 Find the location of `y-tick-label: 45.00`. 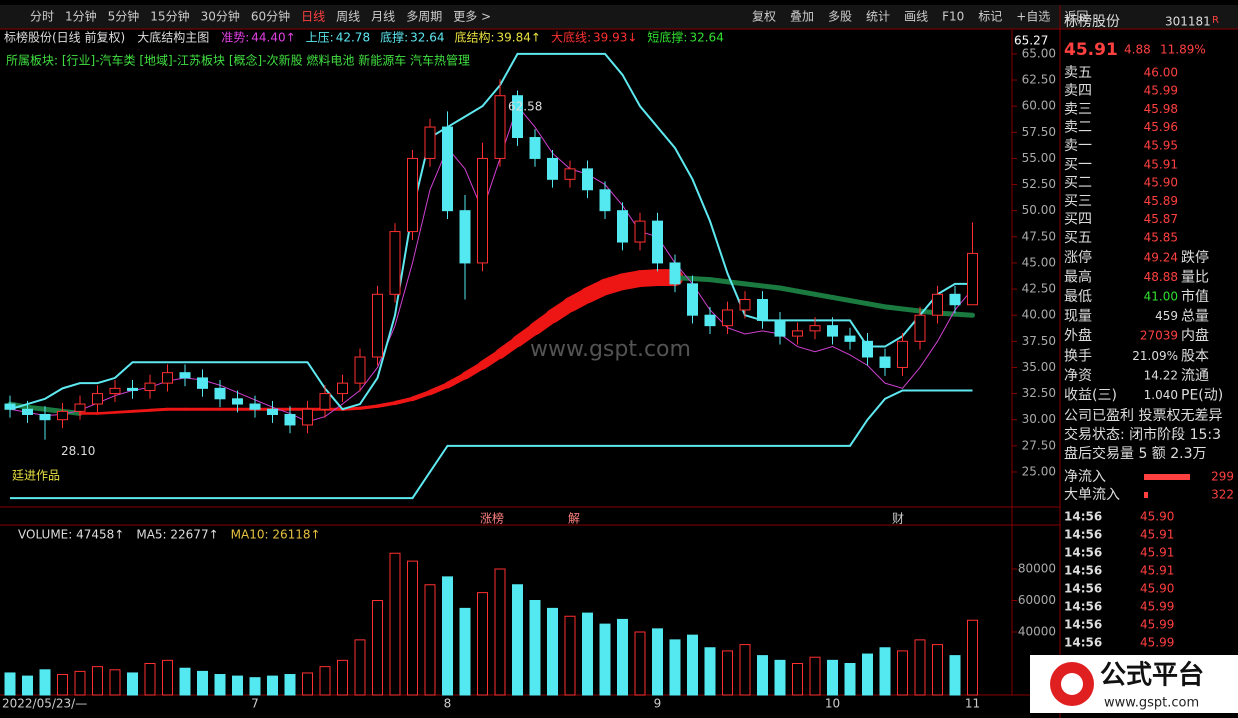

y-tick-label: 45.00 is located at coordinates (1039, 262).